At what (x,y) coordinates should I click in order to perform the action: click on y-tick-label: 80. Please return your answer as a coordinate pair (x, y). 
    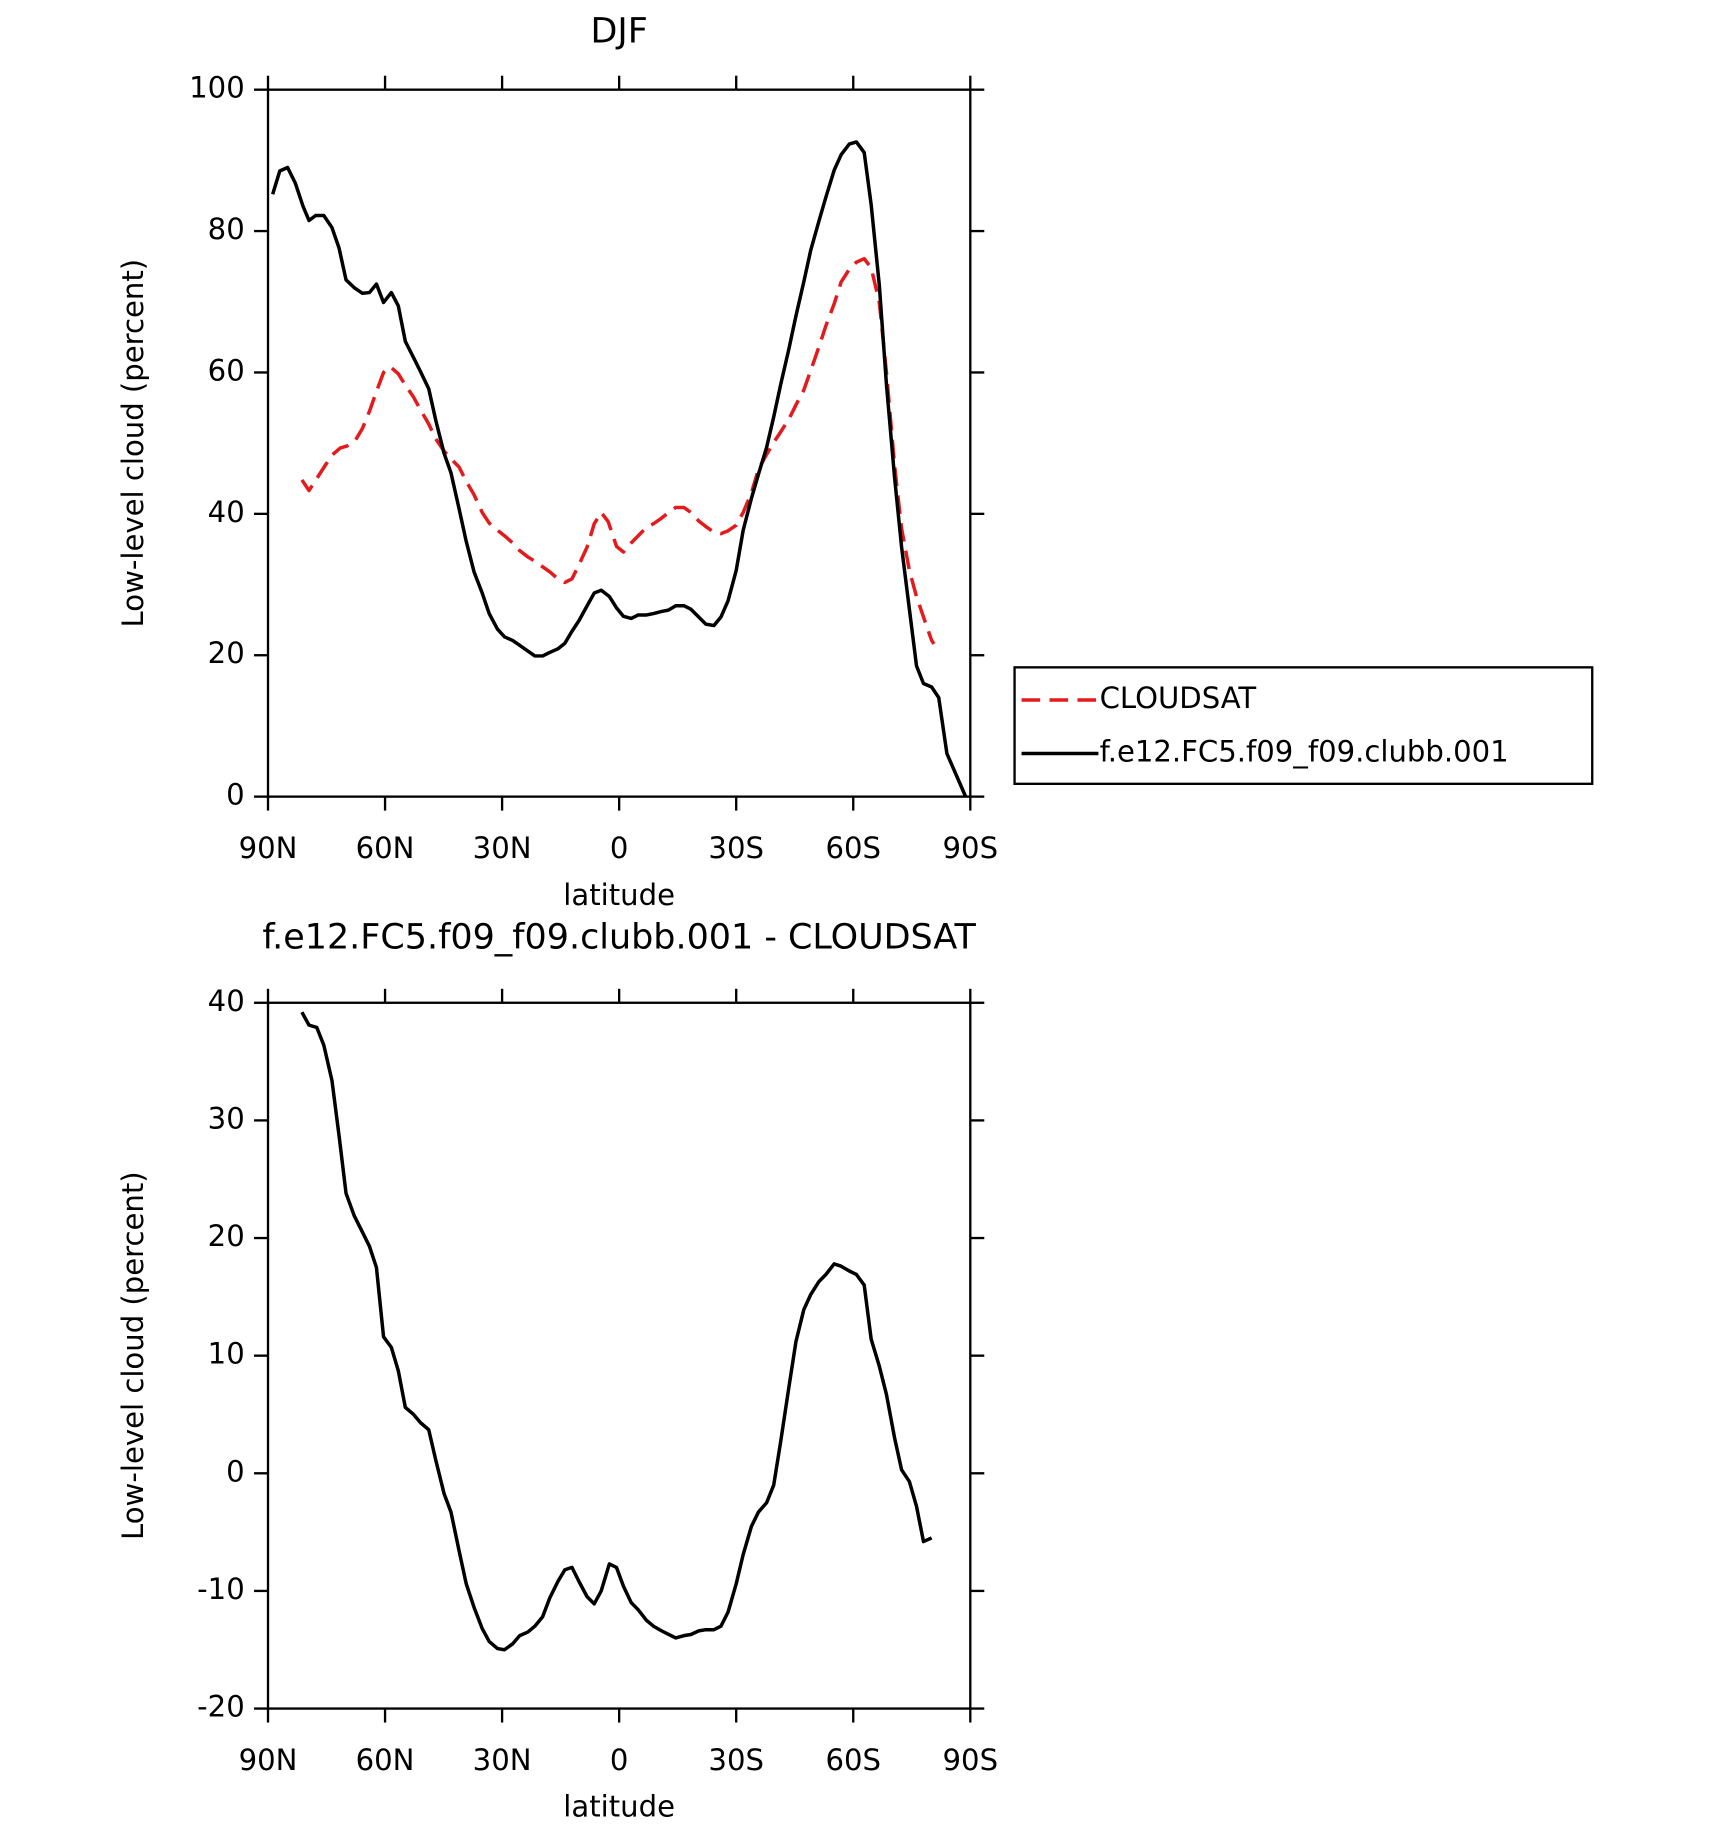
    Looking at the image, I should click on (226, 229).